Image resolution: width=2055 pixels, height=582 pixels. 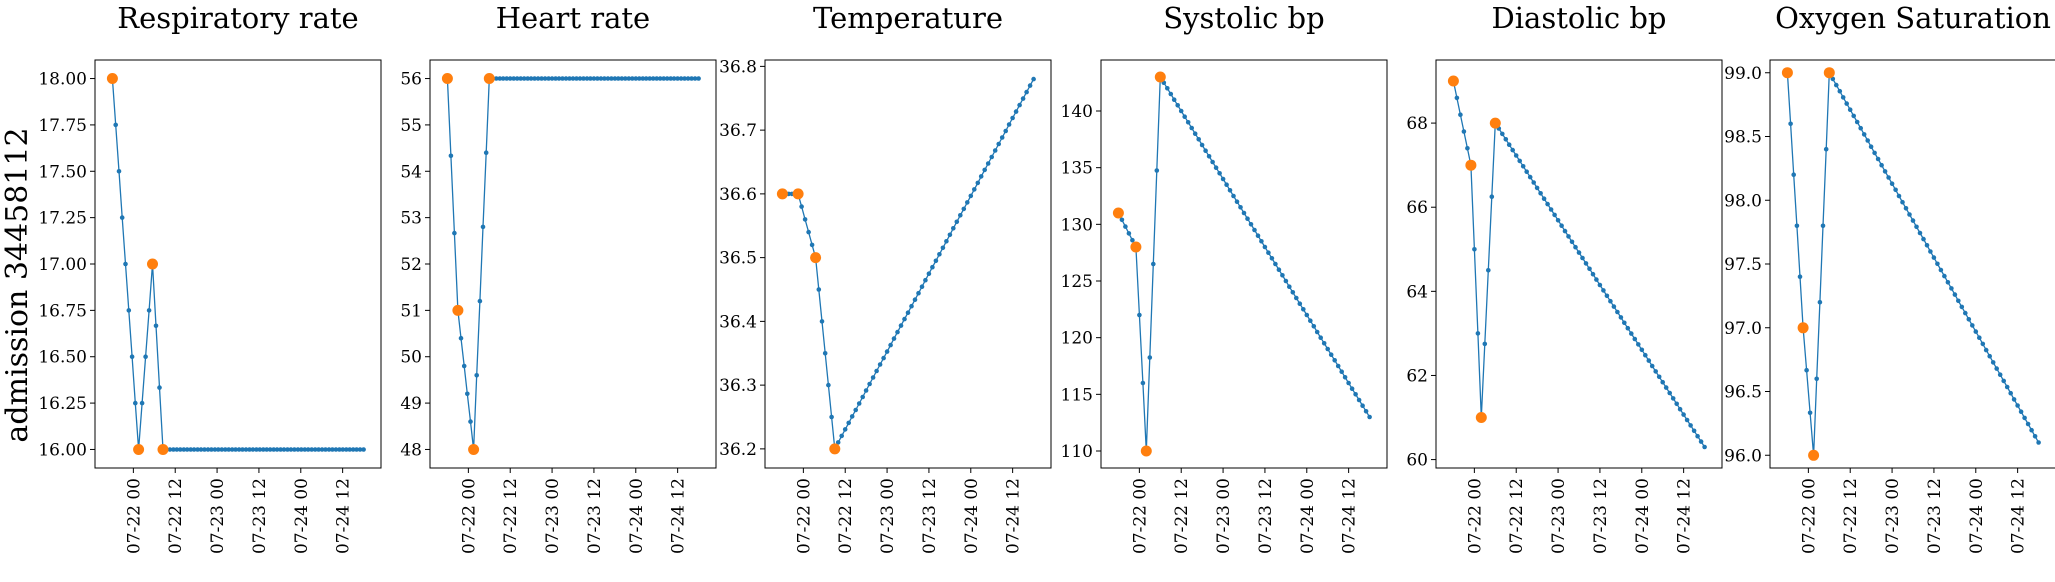 I want to click on x-tick-label: 07-22 00, so click(x=469, y=516).